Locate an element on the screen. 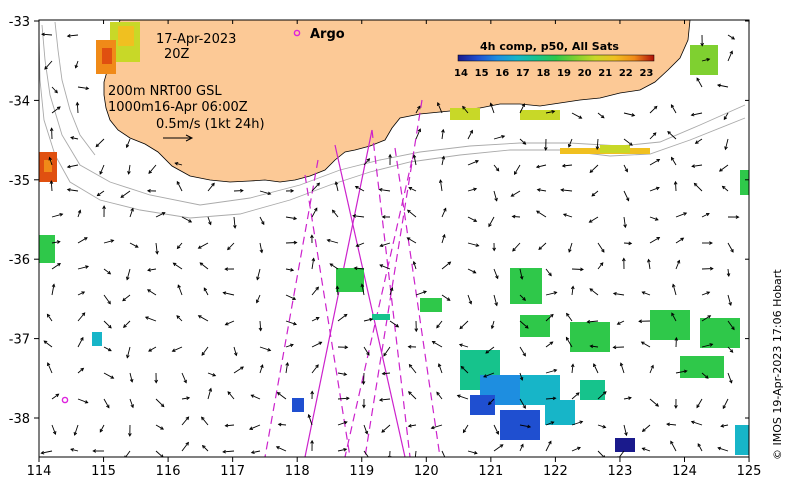 The height and width of the screenshot is (492, 791). y-tick-label: -33 is located at coordinates (19, 22).